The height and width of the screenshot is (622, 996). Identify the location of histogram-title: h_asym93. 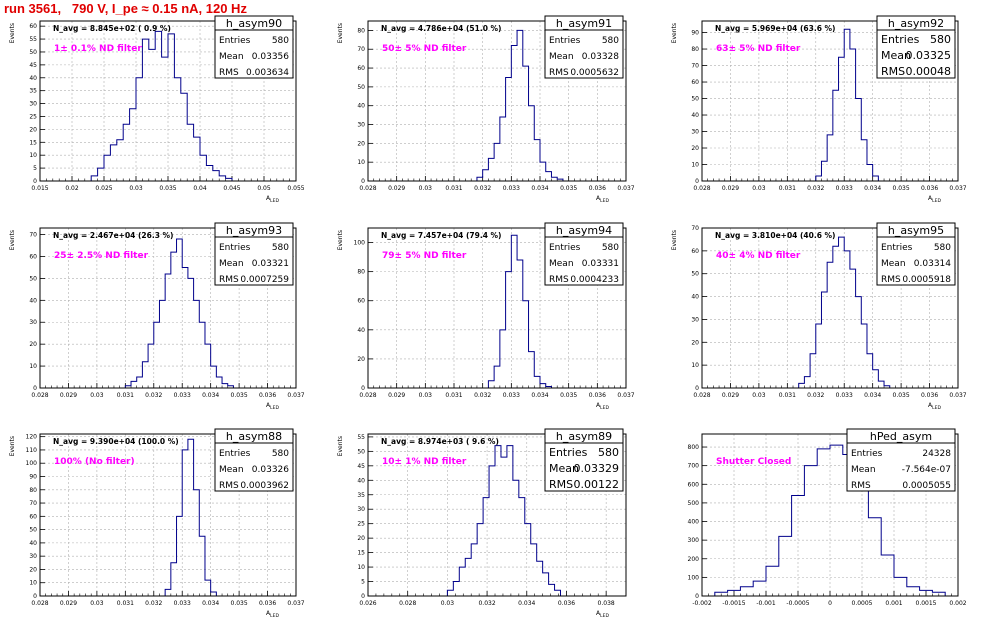
(254, 230).